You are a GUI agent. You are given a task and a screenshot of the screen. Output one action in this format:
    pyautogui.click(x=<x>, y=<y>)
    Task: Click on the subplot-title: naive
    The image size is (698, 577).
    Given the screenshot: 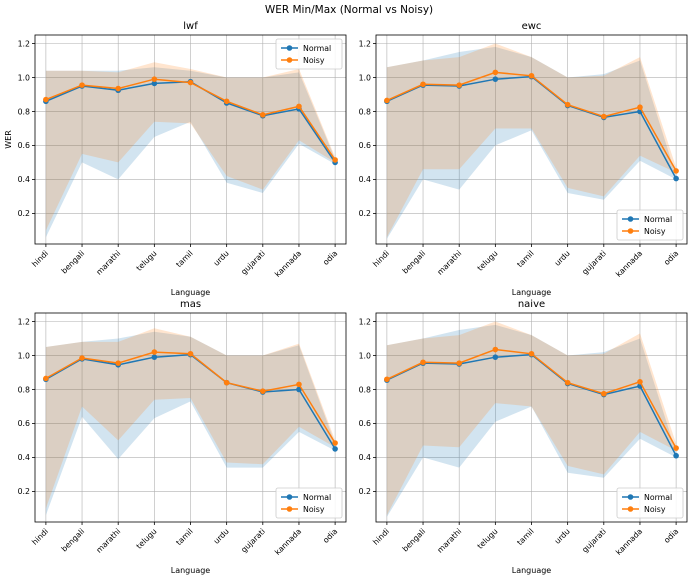 What is the action you would take?
    pyautogui.click(x=531, y=304)
    